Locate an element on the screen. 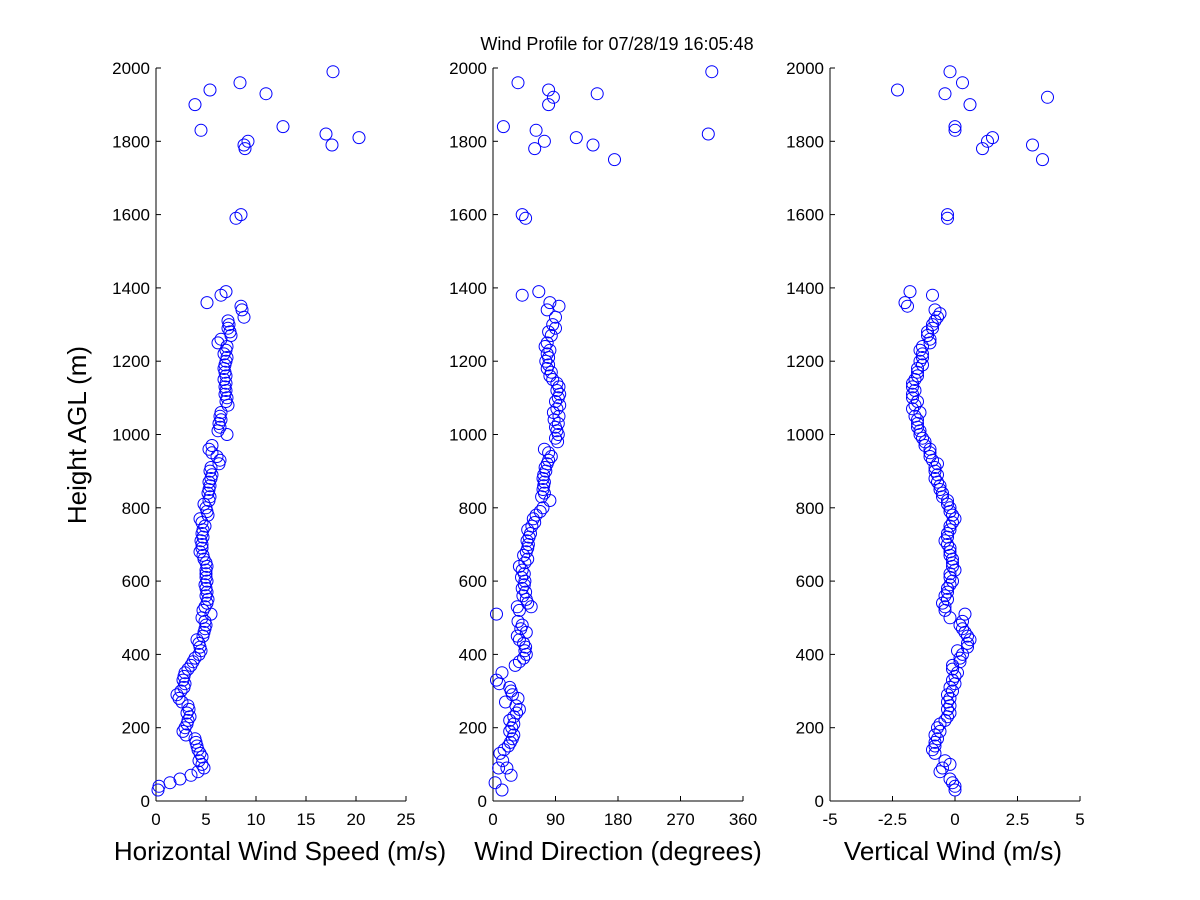  direction-x-tick-label: 90 is located at coordinates (555, 819).